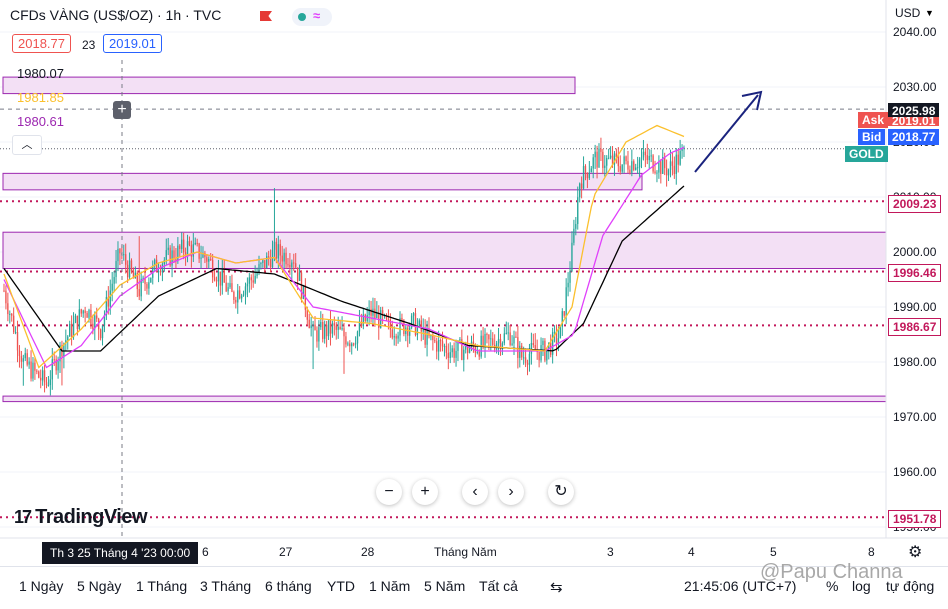 This screenshot has height=609, width=948. Describe the element at coordinates (226, 586) in the screenshot. I see `period-3m: 3 Tháng` at that location.